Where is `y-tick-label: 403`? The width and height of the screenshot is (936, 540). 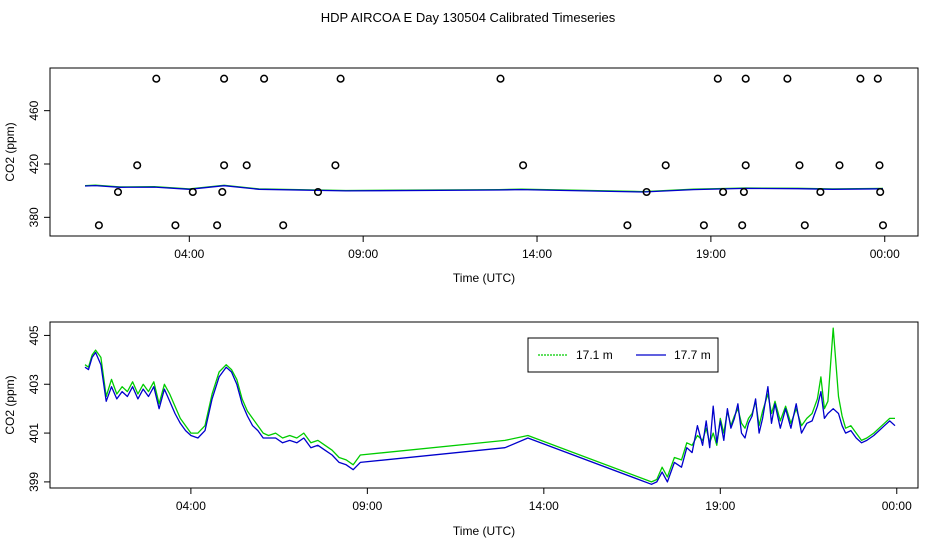
y-tick-label: 403 is located at coordinates (34, 384).